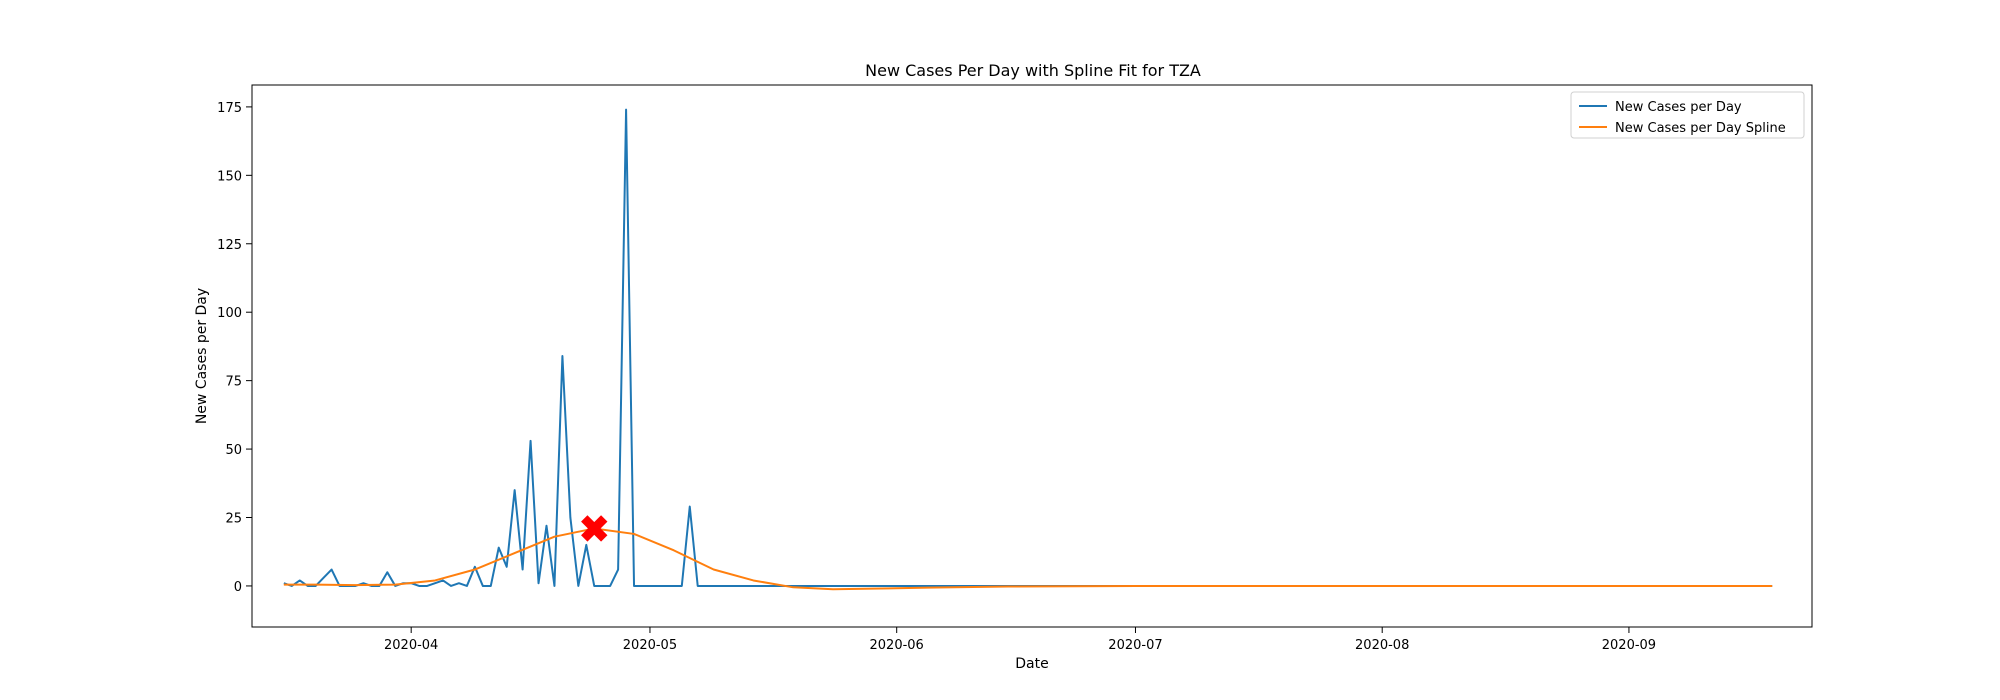 This screenshot has height=700, width=2000. Describe the element at coordinates (1629, 645) in the screenshot. I see `x-tick-label: 2020-09` at that location.